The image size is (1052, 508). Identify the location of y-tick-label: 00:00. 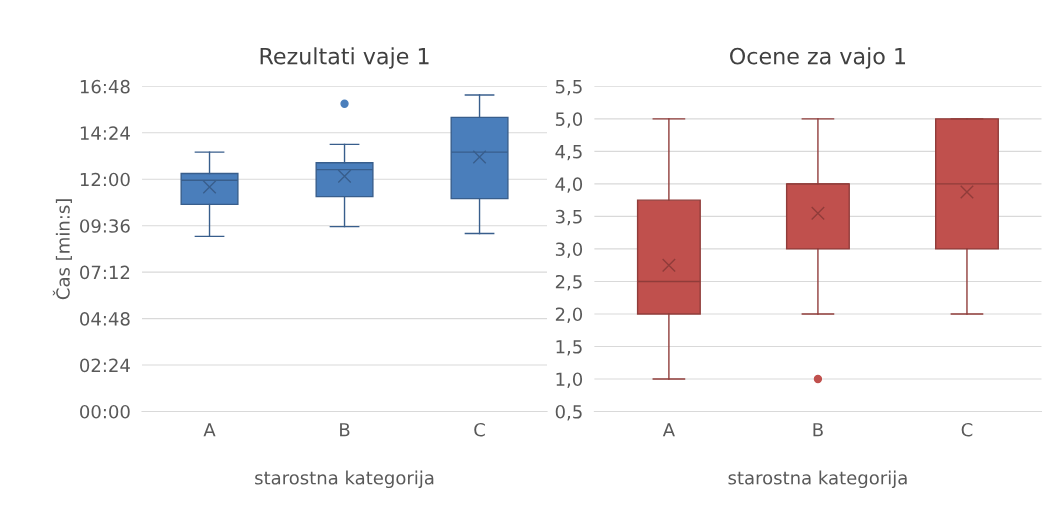
(105, 411).